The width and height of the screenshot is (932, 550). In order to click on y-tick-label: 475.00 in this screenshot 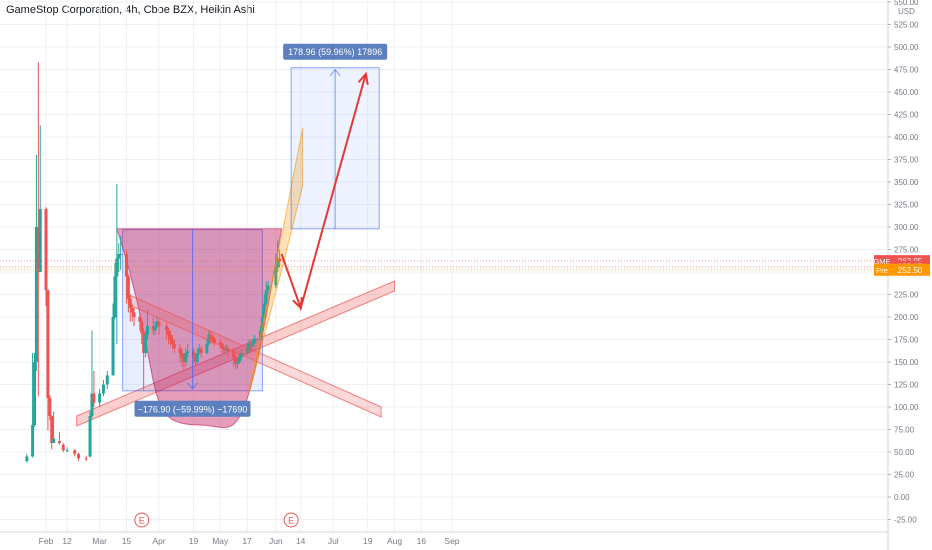, I will do `click(906, 70)`.